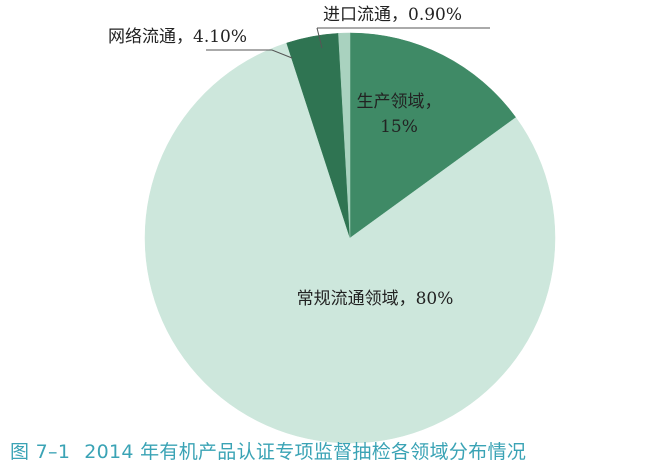  I want to click on leader-lines, so click(348, 43).